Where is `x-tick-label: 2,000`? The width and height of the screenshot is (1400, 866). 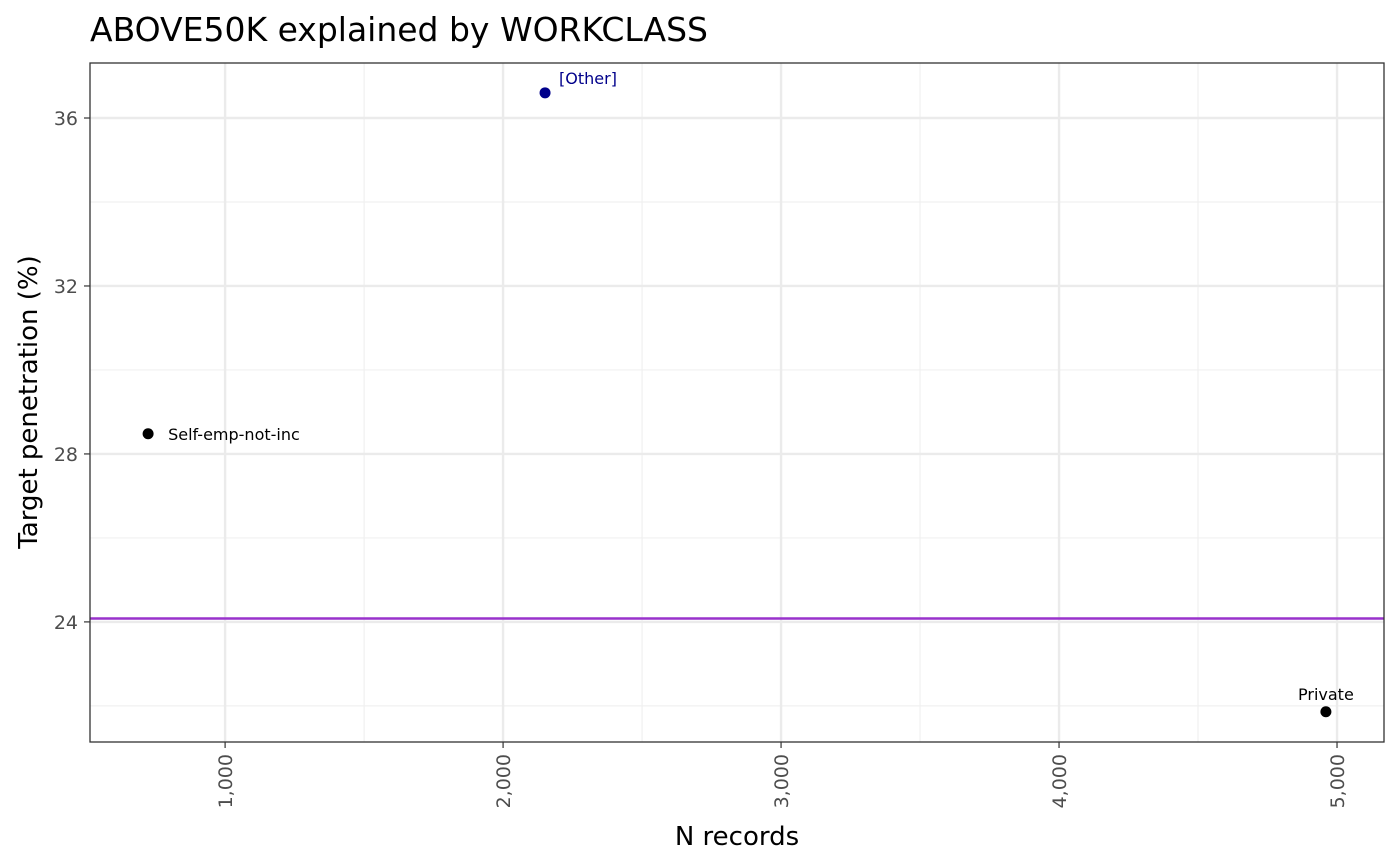
x-tick-label: 2,000 is located at coordinates (504, 781).